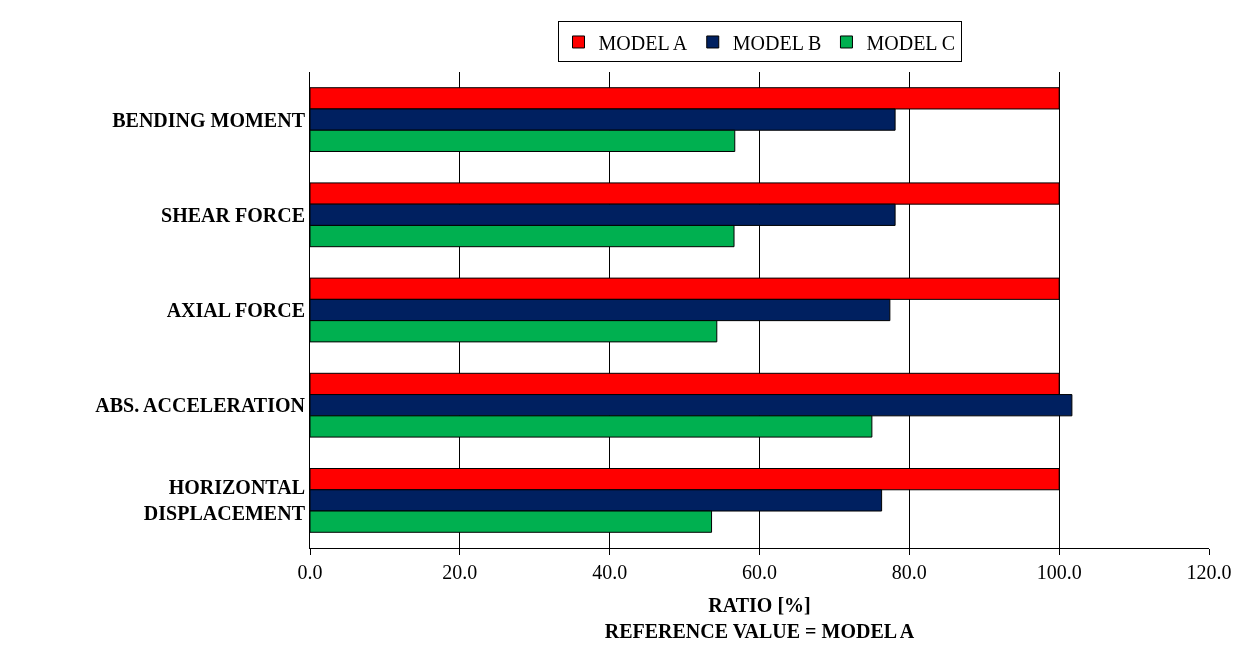 This screenshot has height=668, width=1249. Describe the element at coordinates (224, 500) in the screenshot. I see `y-tick-label: HORIZONTAL DISPLACEMENT` at that location.